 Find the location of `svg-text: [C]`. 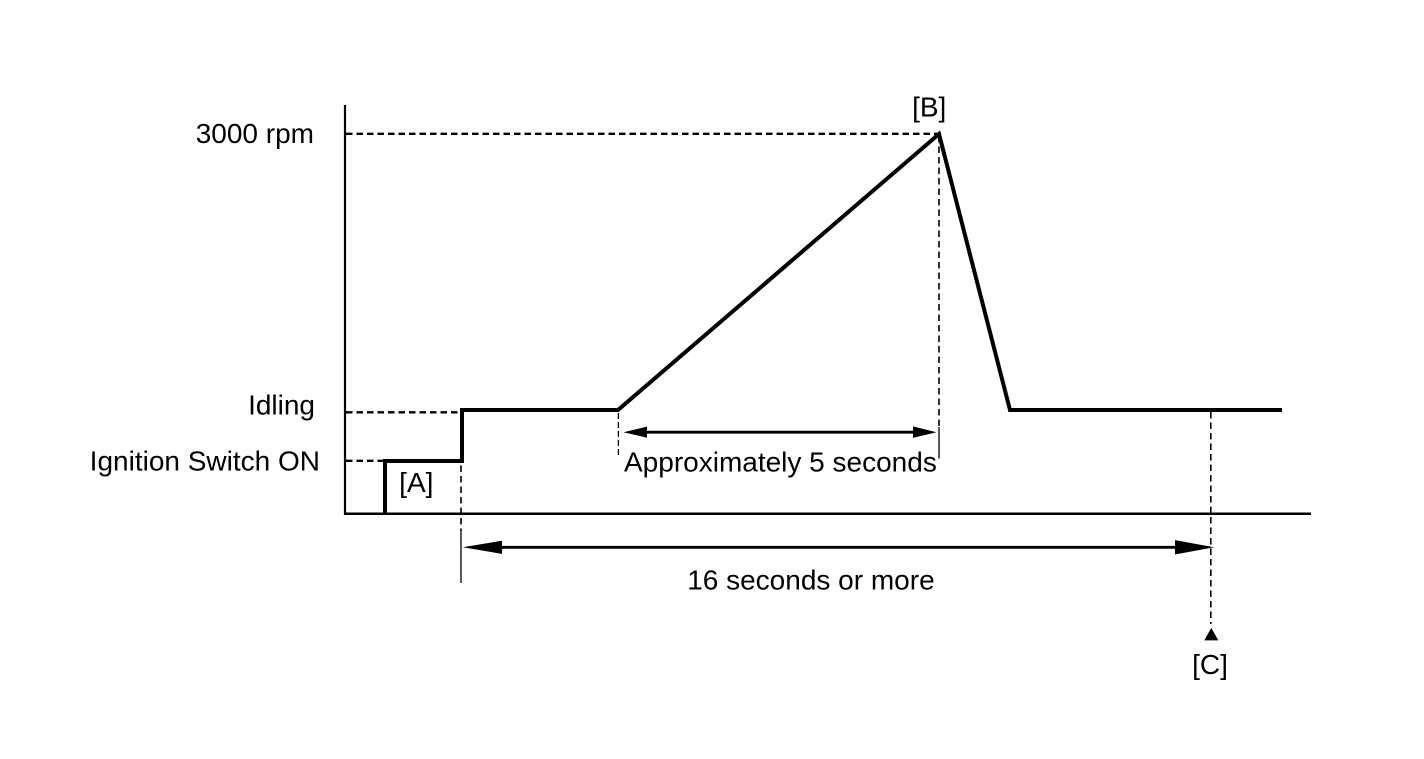

svg-text: [C] is located at coordinates (1210, 664).